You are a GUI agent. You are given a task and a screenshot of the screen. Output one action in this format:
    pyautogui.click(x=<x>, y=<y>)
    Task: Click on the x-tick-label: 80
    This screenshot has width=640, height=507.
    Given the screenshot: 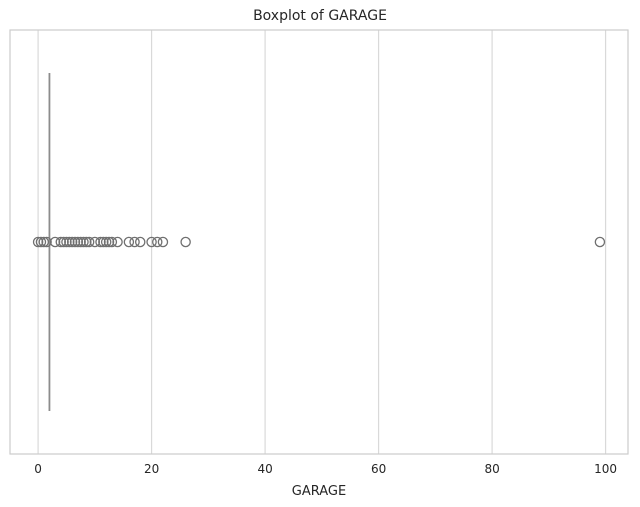 What is the action you would take?
    pyautogui.click(x=491, y=469)
    